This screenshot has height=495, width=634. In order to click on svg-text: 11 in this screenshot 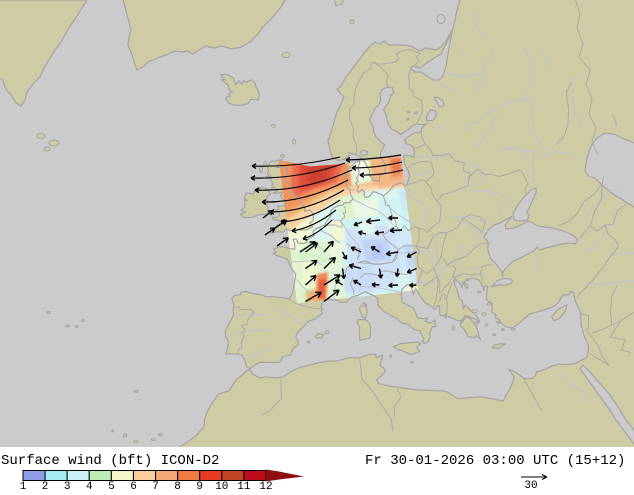, I will do `click(244, 485)`.